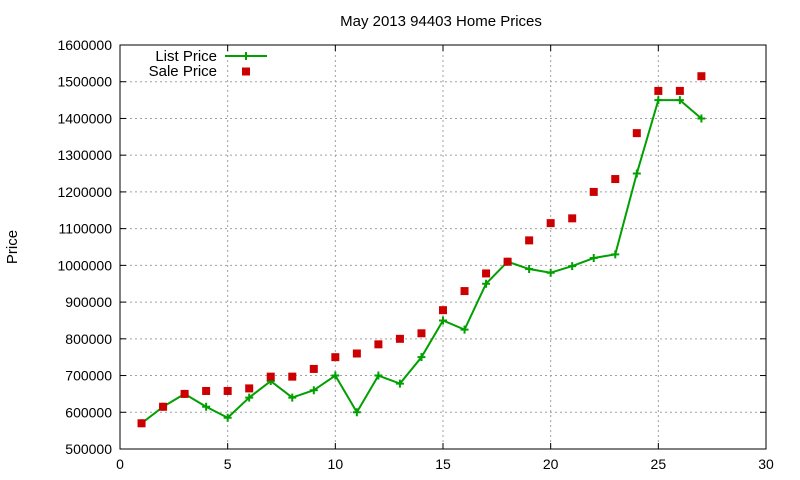 This screenshot has width=800, height=480. I want to click on y-tick-label: 500000, so click(88, 449).